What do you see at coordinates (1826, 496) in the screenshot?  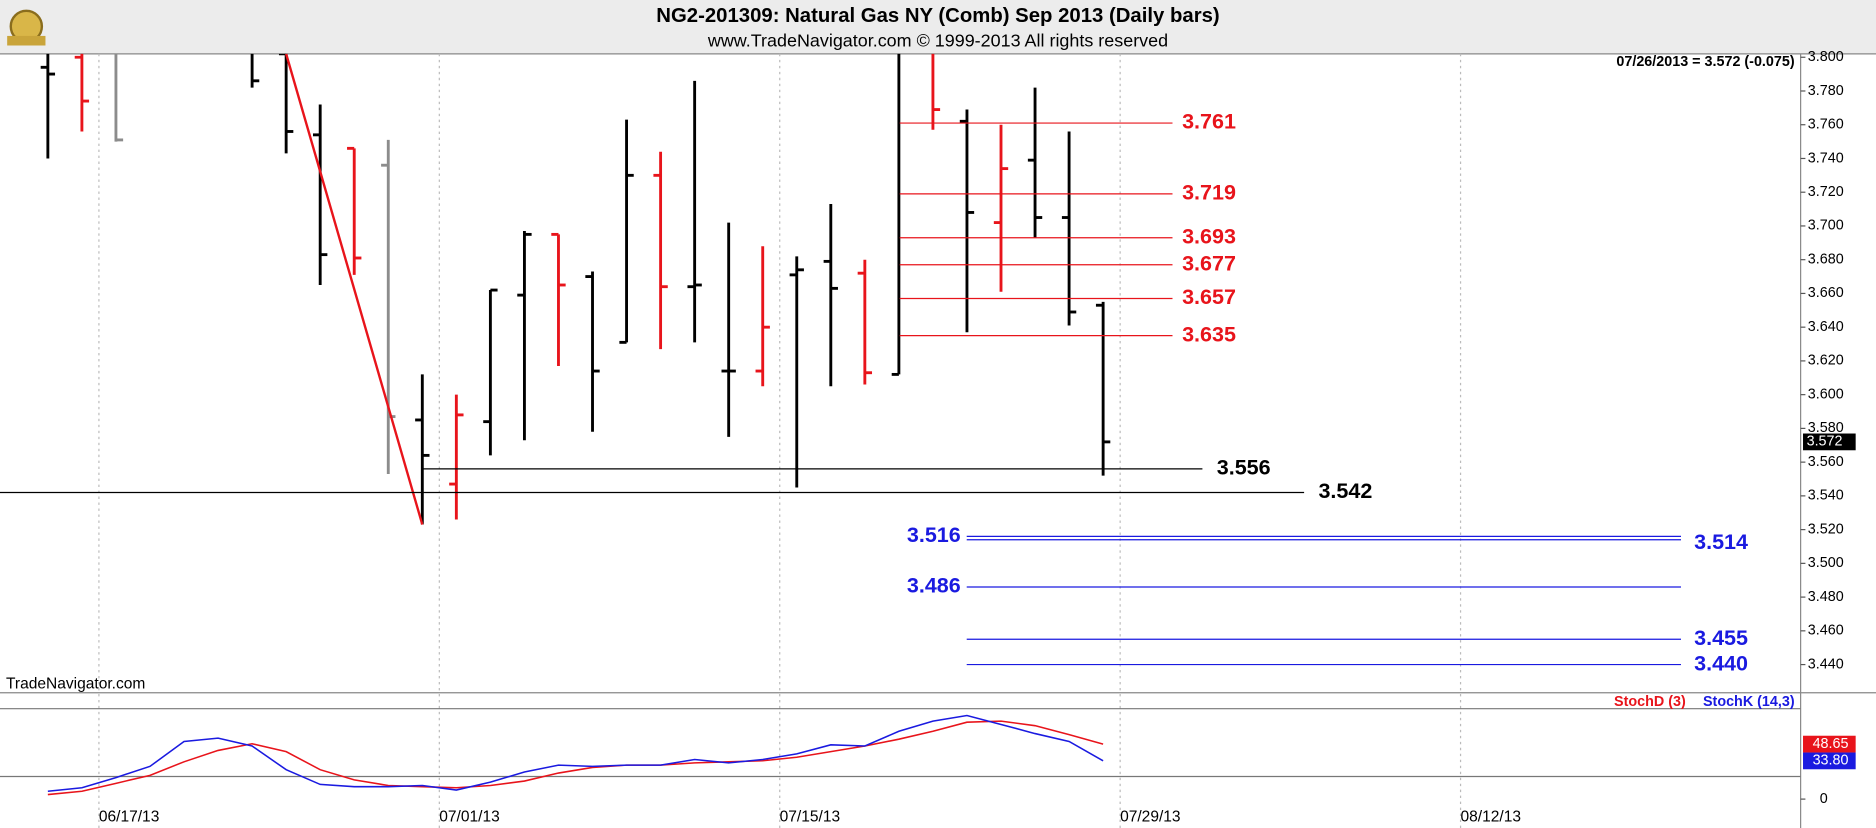 I see `y-tick-label: 3.540` at bounding box center [1826, 496].